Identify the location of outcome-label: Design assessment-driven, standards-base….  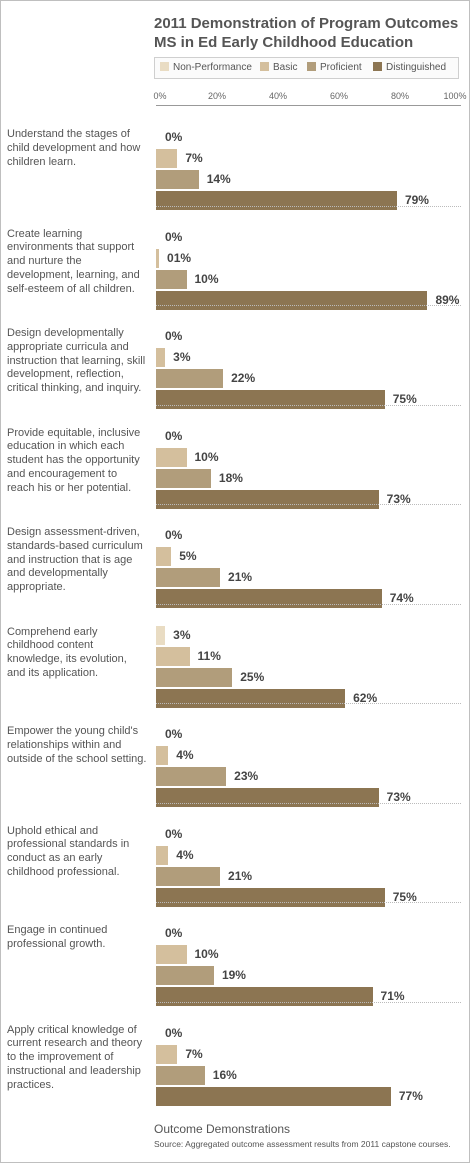
(75, 560).